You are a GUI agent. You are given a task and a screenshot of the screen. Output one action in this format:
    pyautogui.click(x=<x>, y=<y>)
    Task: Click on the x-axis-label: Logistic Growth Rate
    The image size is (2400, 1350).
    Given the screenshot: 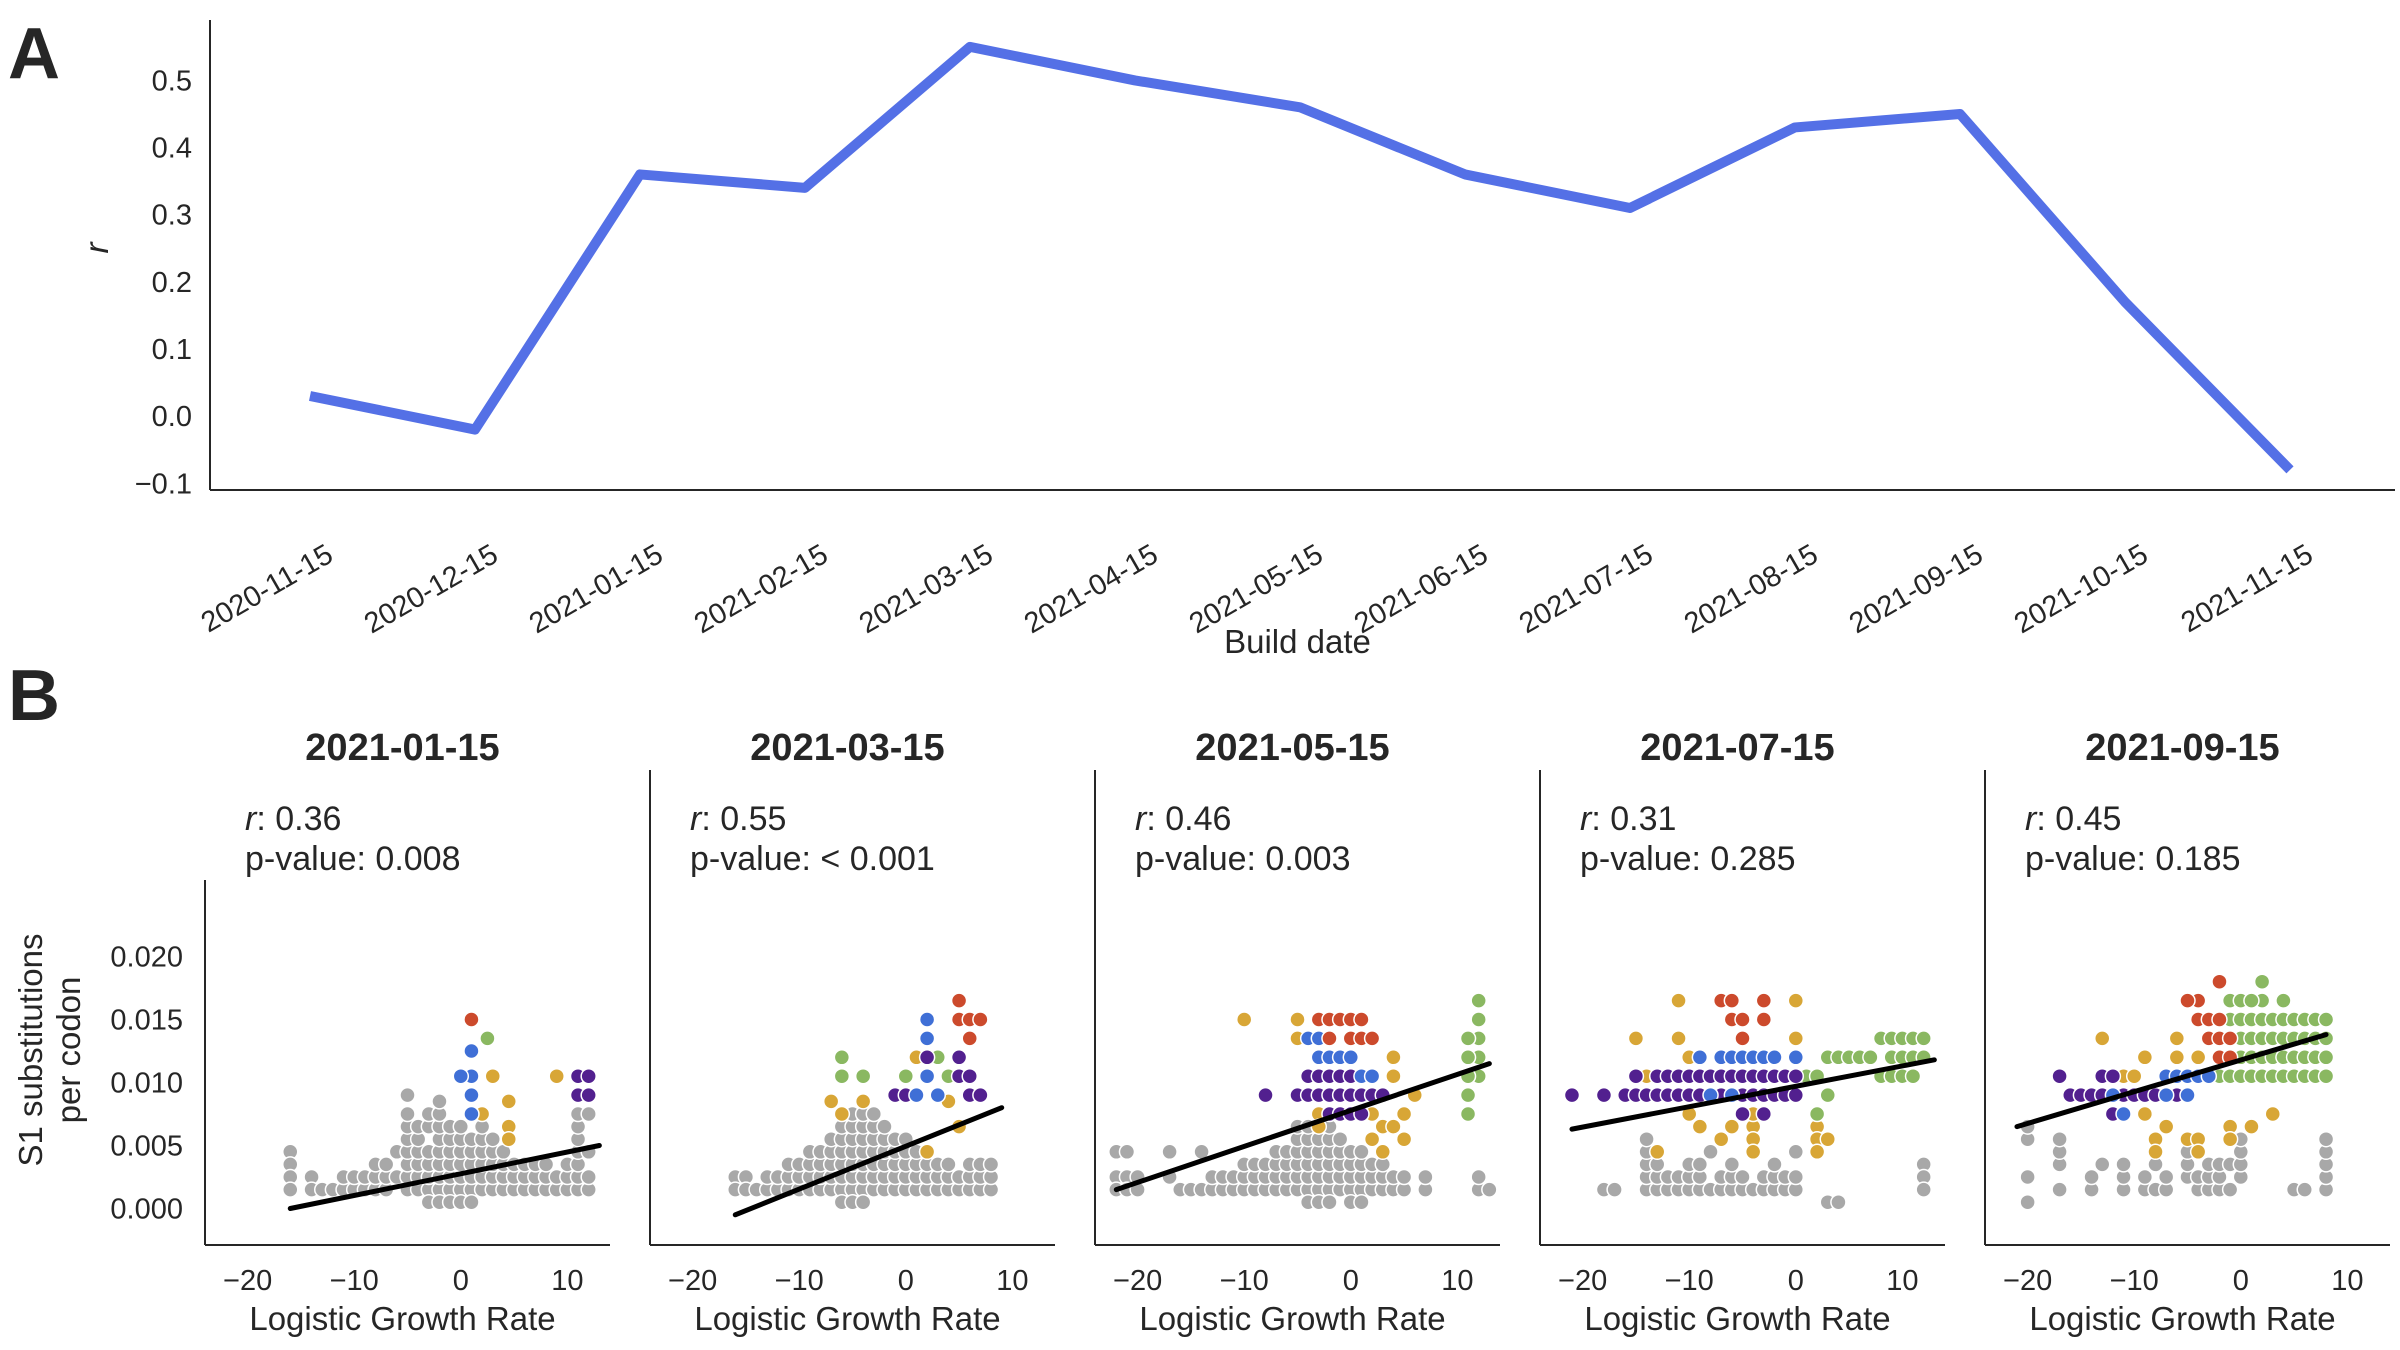 What is the action you would take?
    pyautogui.click(x=1292, y=1318)
    